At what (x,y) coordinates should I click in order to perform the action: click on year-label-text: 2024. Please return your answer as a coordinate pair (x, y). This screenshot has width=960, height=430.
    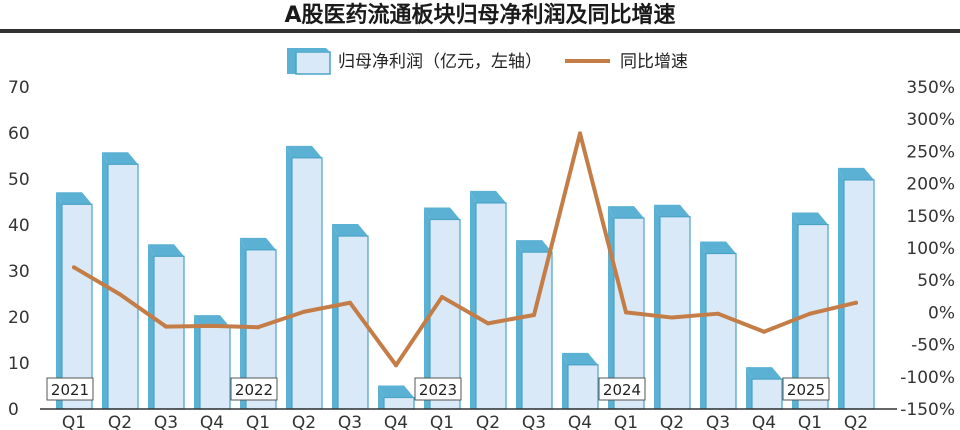
    Looking at the image, I should click on (622, 390).